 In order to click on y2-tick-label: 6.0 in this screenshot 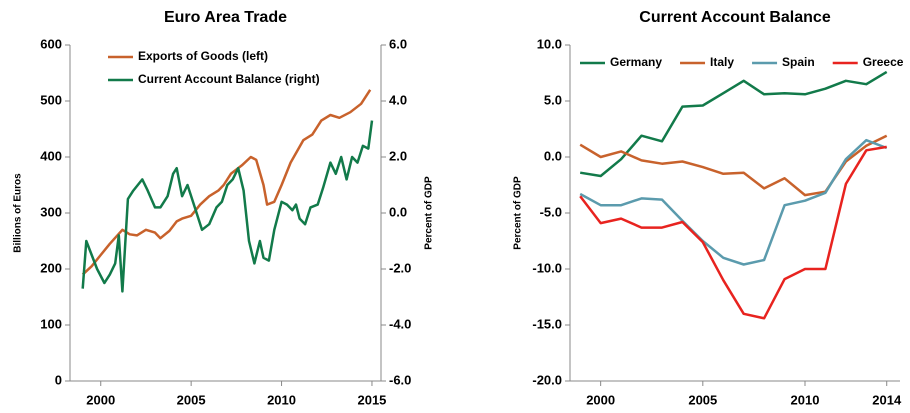, I will do `click(398, 43)`.